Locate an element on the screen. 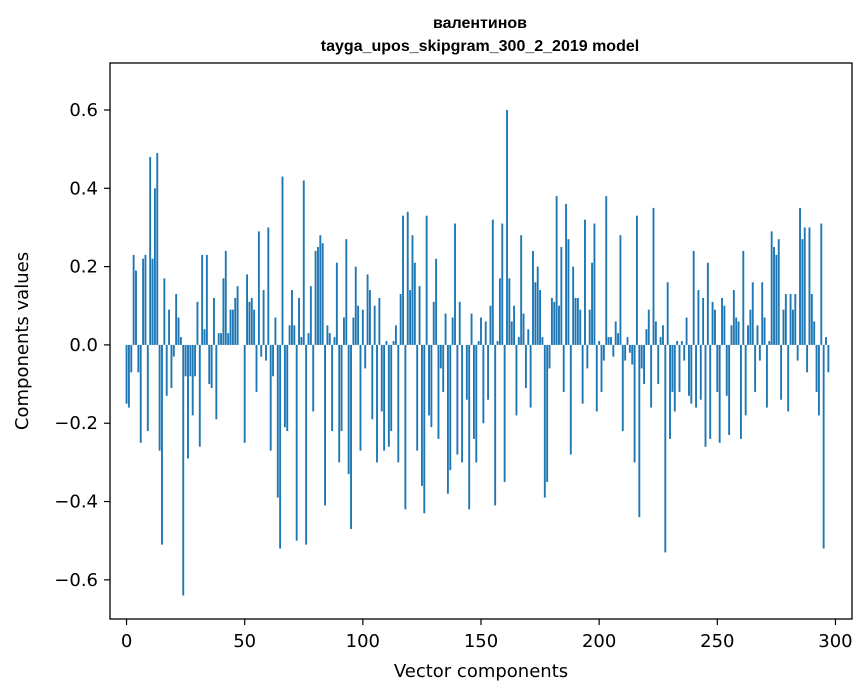 This screenshot has height=696, width=867. x-tick-label: 200 is located at coordinates (599, 641).